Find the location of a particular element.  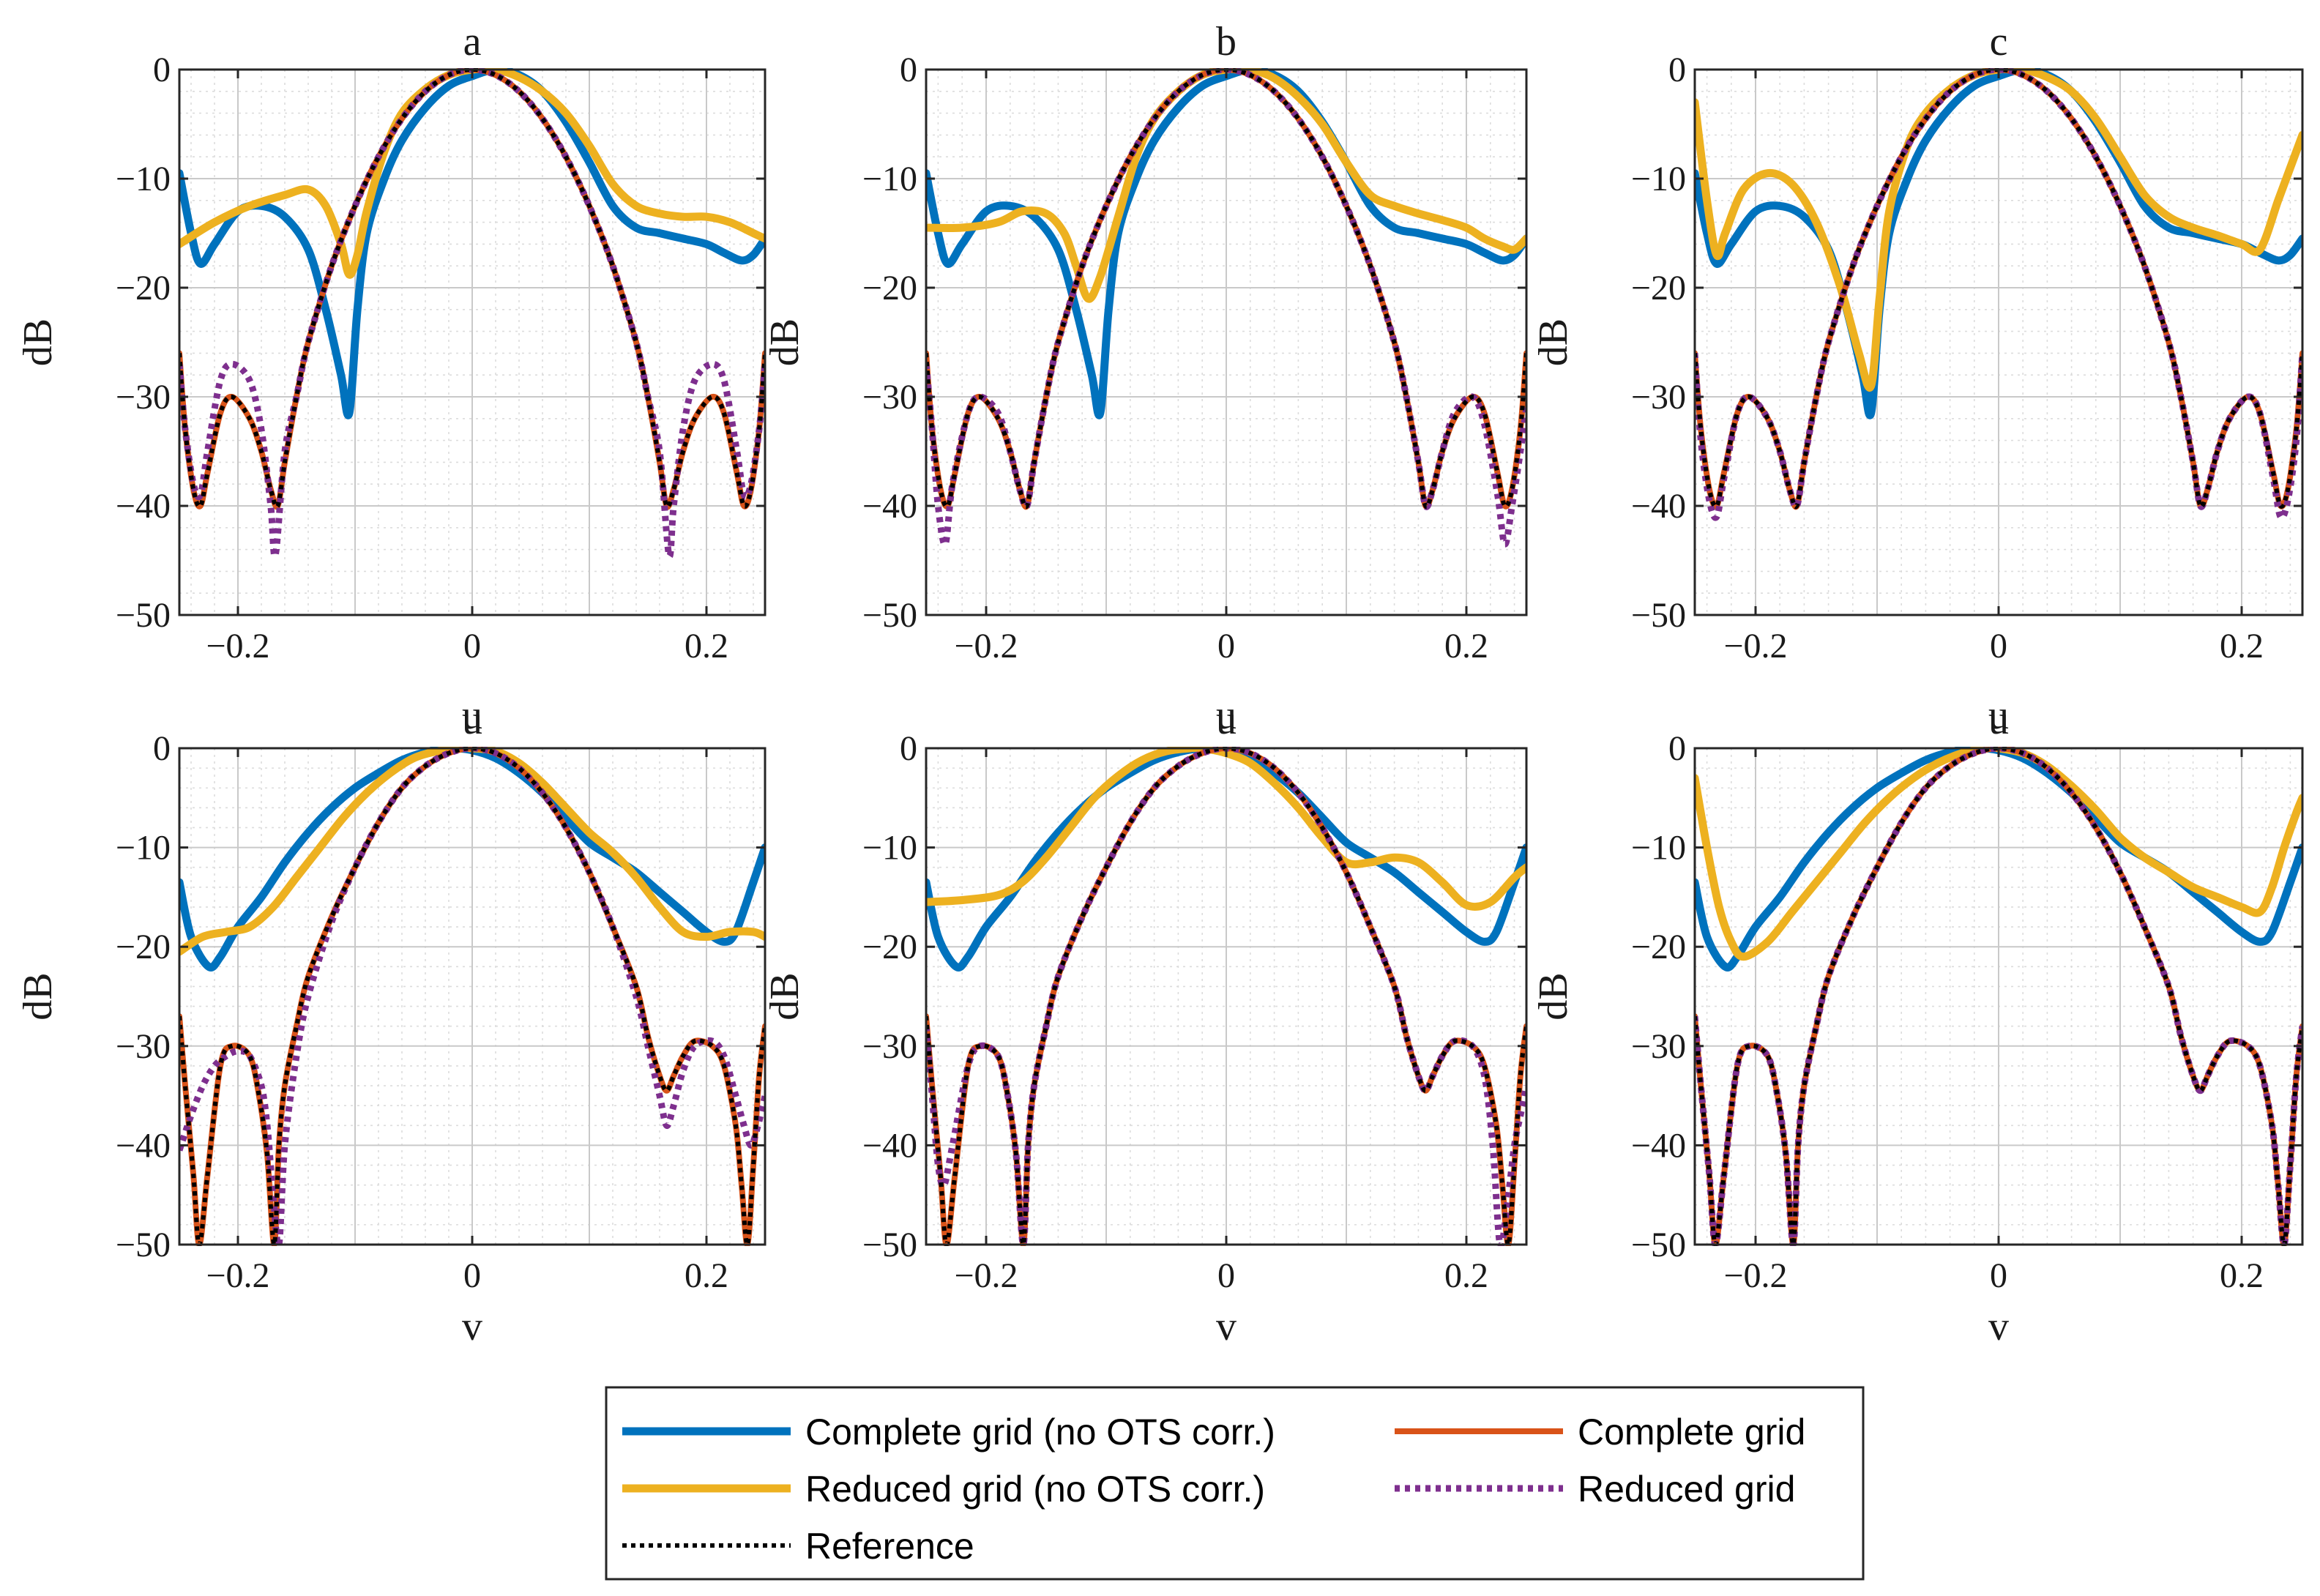

panel-f: −0.2 0 0.2 0 −10 −20 −30 −40 −50 u dB v is located at coordinates (1917, 1023).